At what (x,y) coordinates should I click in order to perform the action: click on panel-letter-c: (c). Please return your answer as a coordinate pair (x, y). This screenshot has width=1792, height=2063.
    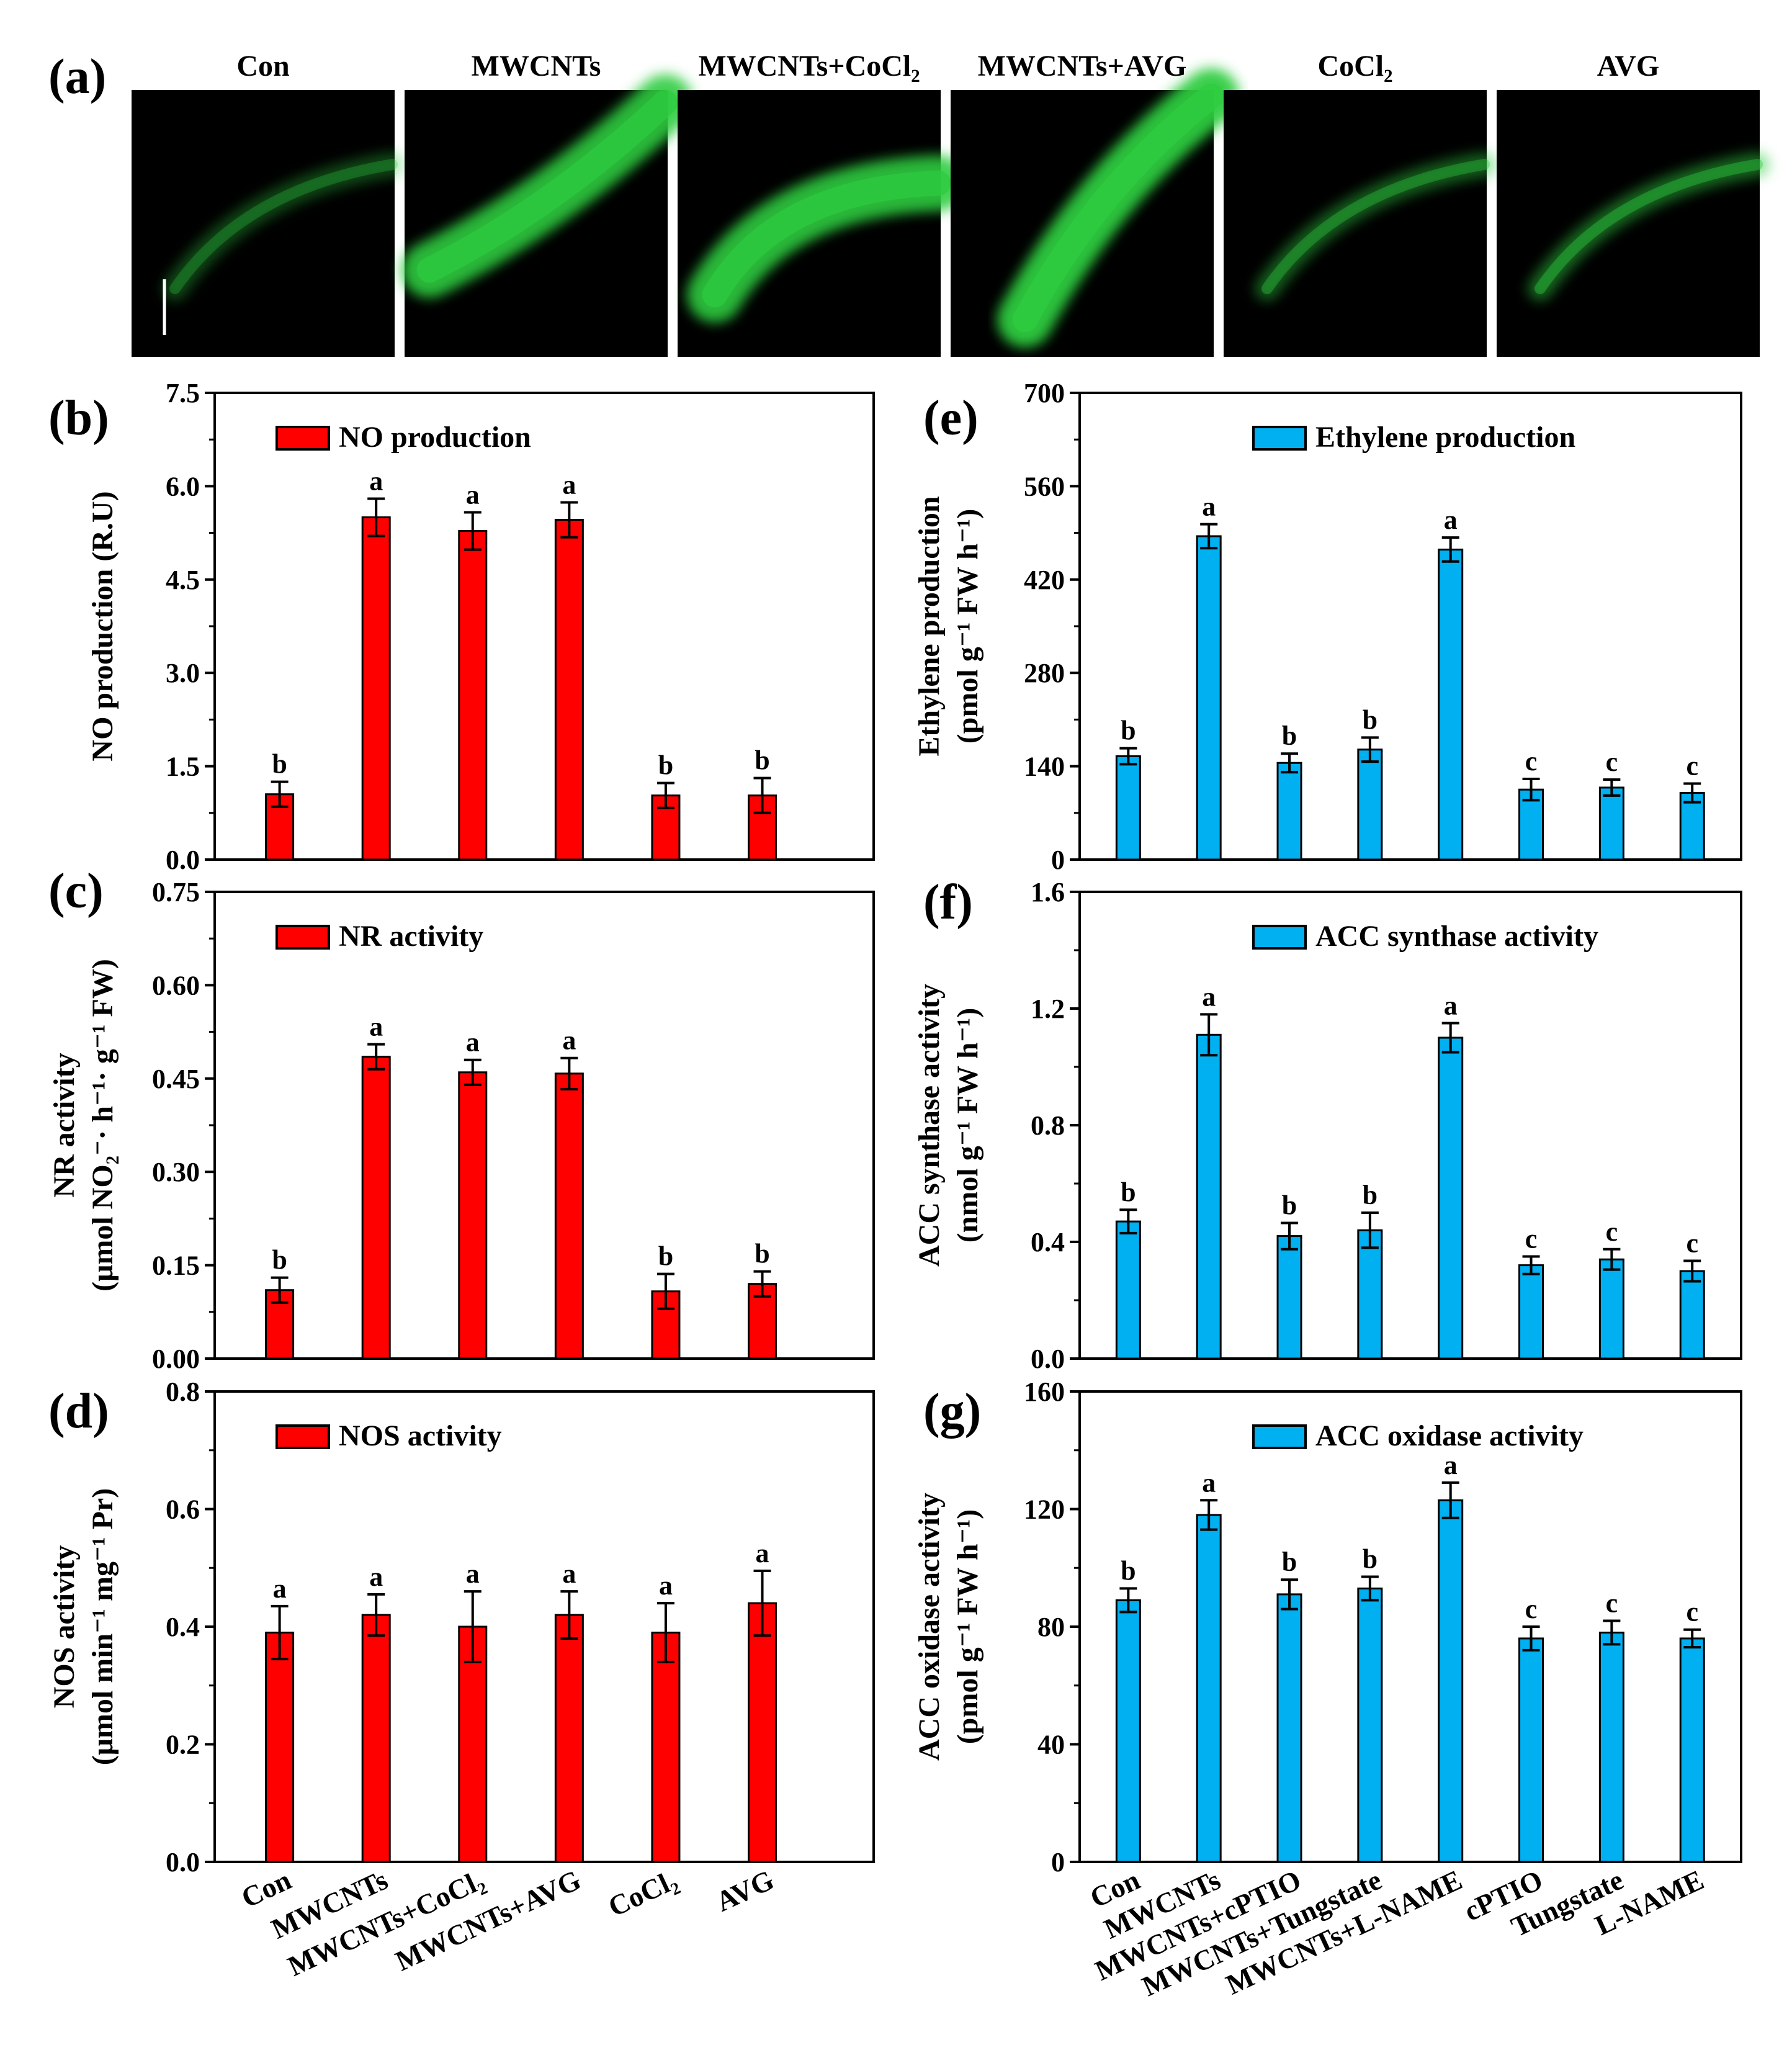
    Looking at the image, I should click on (76, 891).